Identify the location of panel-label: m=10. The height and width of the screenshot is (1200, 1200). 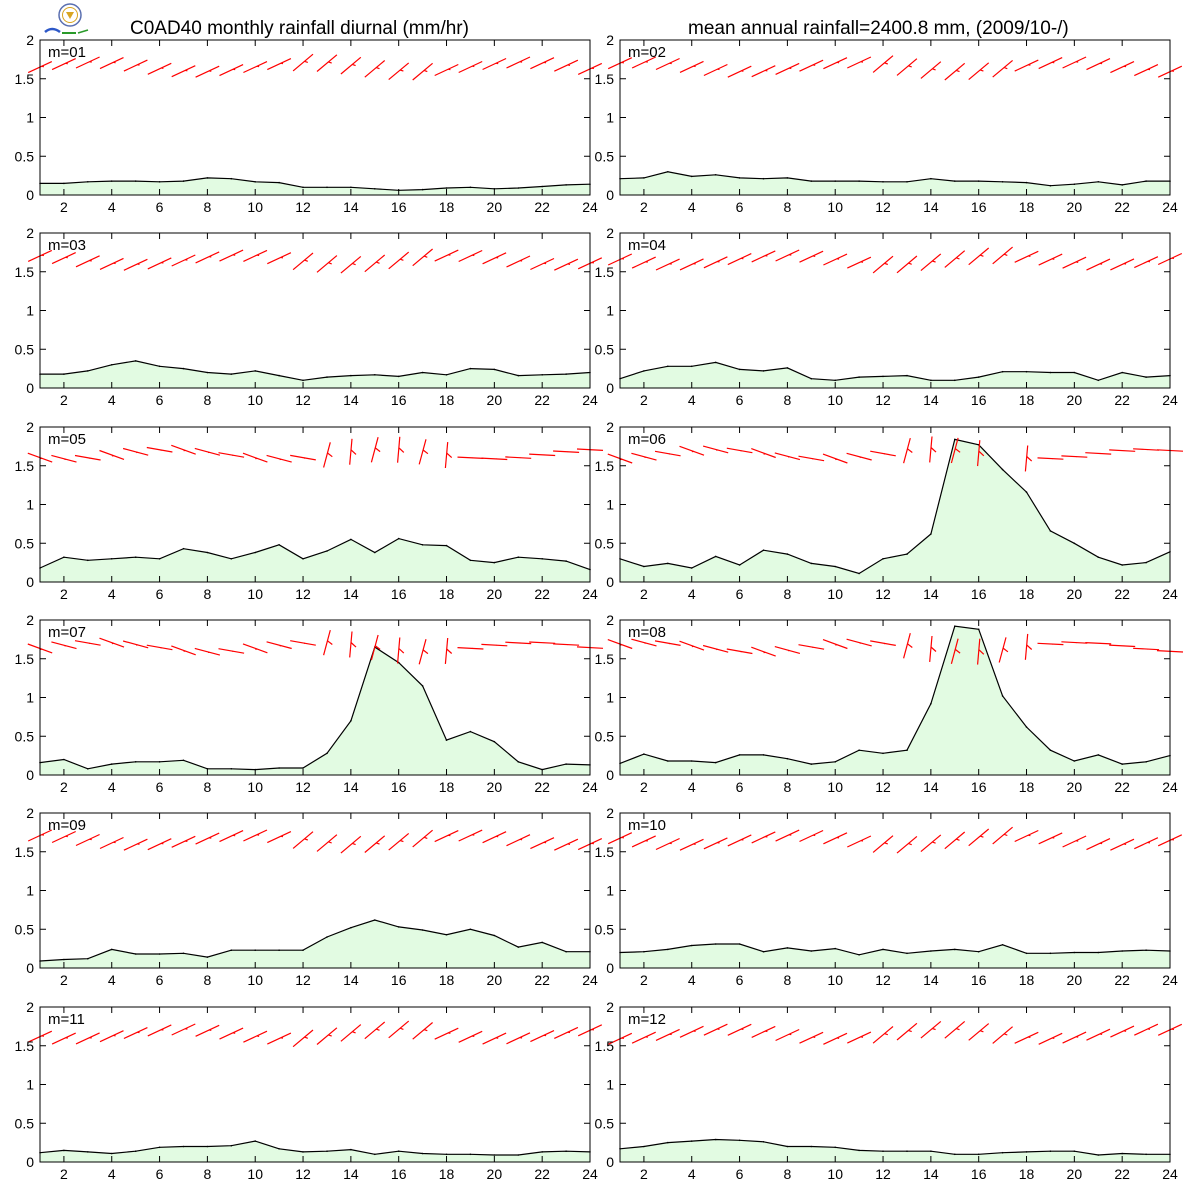
(647, 825).